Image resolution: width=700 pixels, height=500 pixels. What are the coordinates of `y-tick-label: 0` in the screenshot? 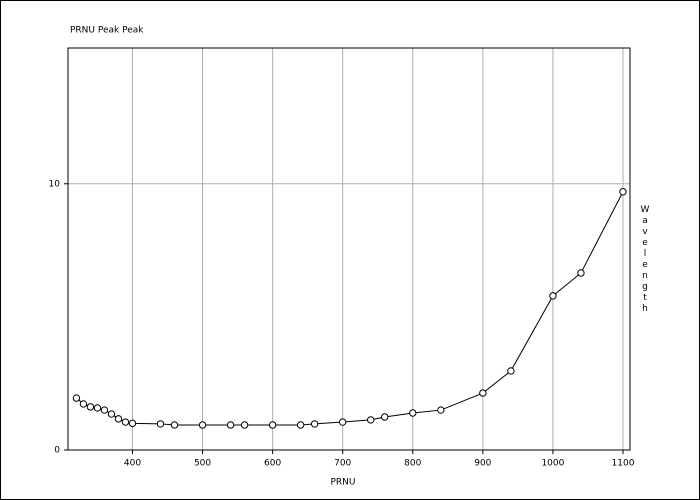 It's located at (57, 451).